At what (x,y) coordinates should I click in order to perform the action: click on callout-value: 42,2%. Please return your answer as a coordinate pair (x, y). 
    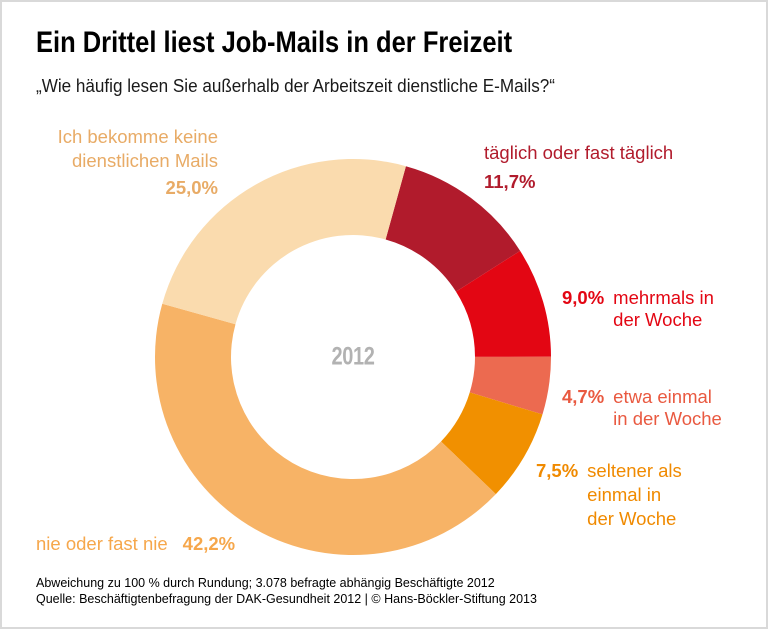
    Looking at the image, I should click on (209, 543).